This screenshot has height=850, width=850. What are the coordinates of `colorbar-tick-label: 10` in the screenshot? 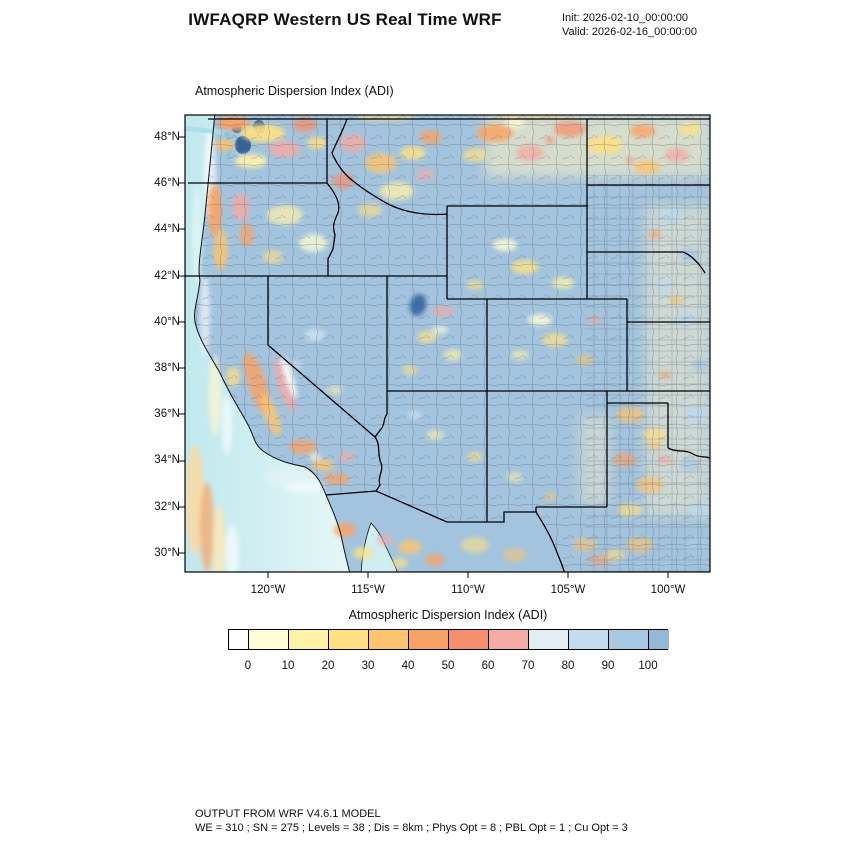 It's located at (288, 666).